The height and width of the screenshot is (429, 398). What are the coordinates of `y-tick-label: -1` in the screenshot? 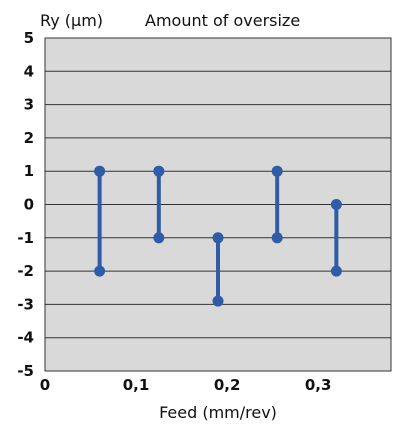 It's located at (25, 238).